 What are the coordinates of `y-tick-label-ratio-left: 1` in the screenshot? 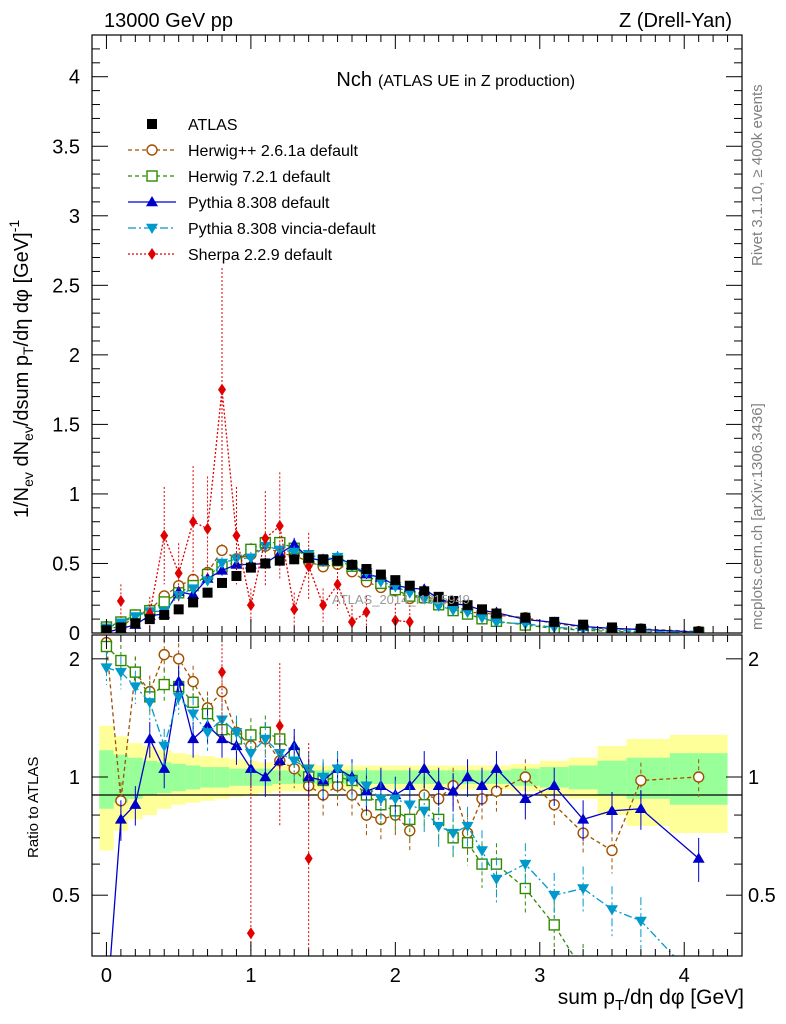 It's located at (74, 778).